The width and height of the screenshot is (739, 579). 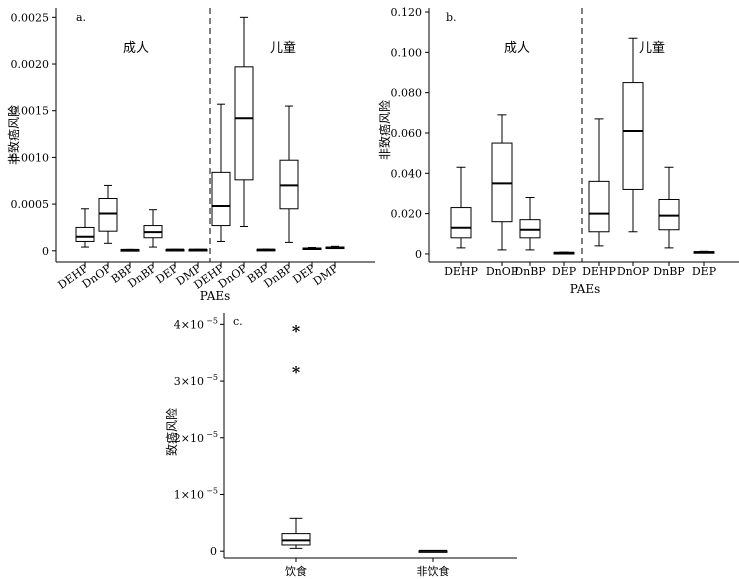 What do you see at coordinates (189, 494) in the screenshot?
I see `y-tick-label: 1×10` at bounding box center [189, 494].